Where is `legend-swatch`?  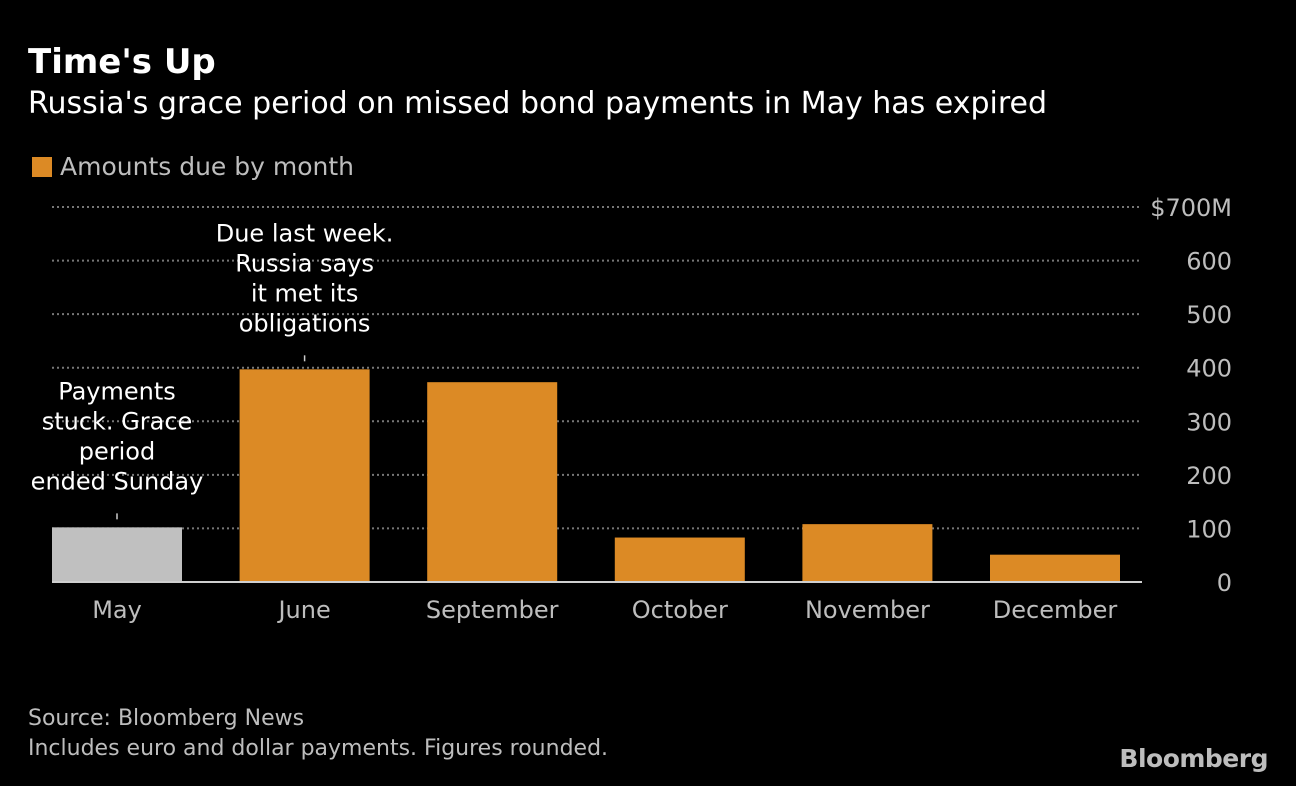 legend-swatch is located at coordinates (42, 166).